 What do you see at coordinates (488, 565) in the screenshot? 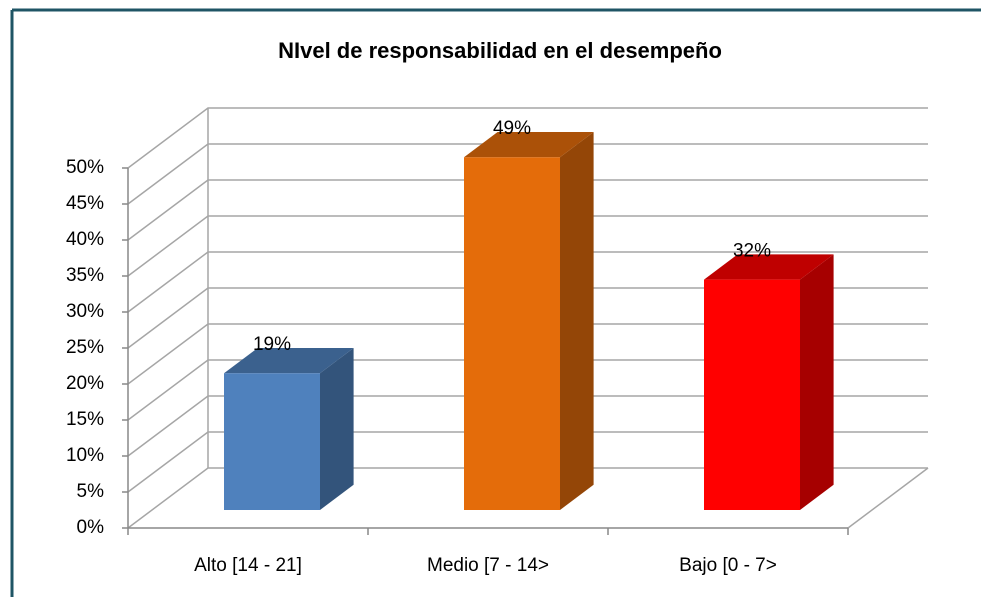
I see `x-tick-label: Medio [7 - 14>` at bounding box center [488, 565].